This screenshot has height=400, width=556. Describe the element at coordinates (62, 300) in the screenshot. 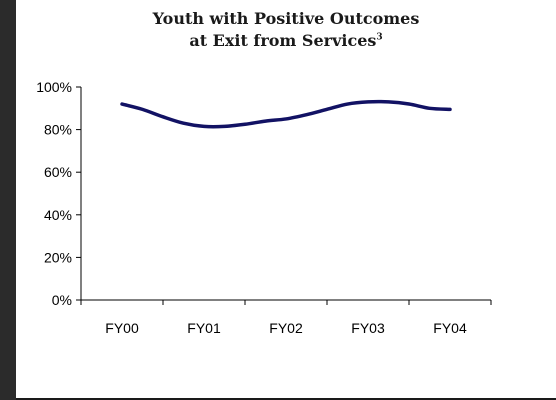

I see `y-tick-label: 0%` at that location.